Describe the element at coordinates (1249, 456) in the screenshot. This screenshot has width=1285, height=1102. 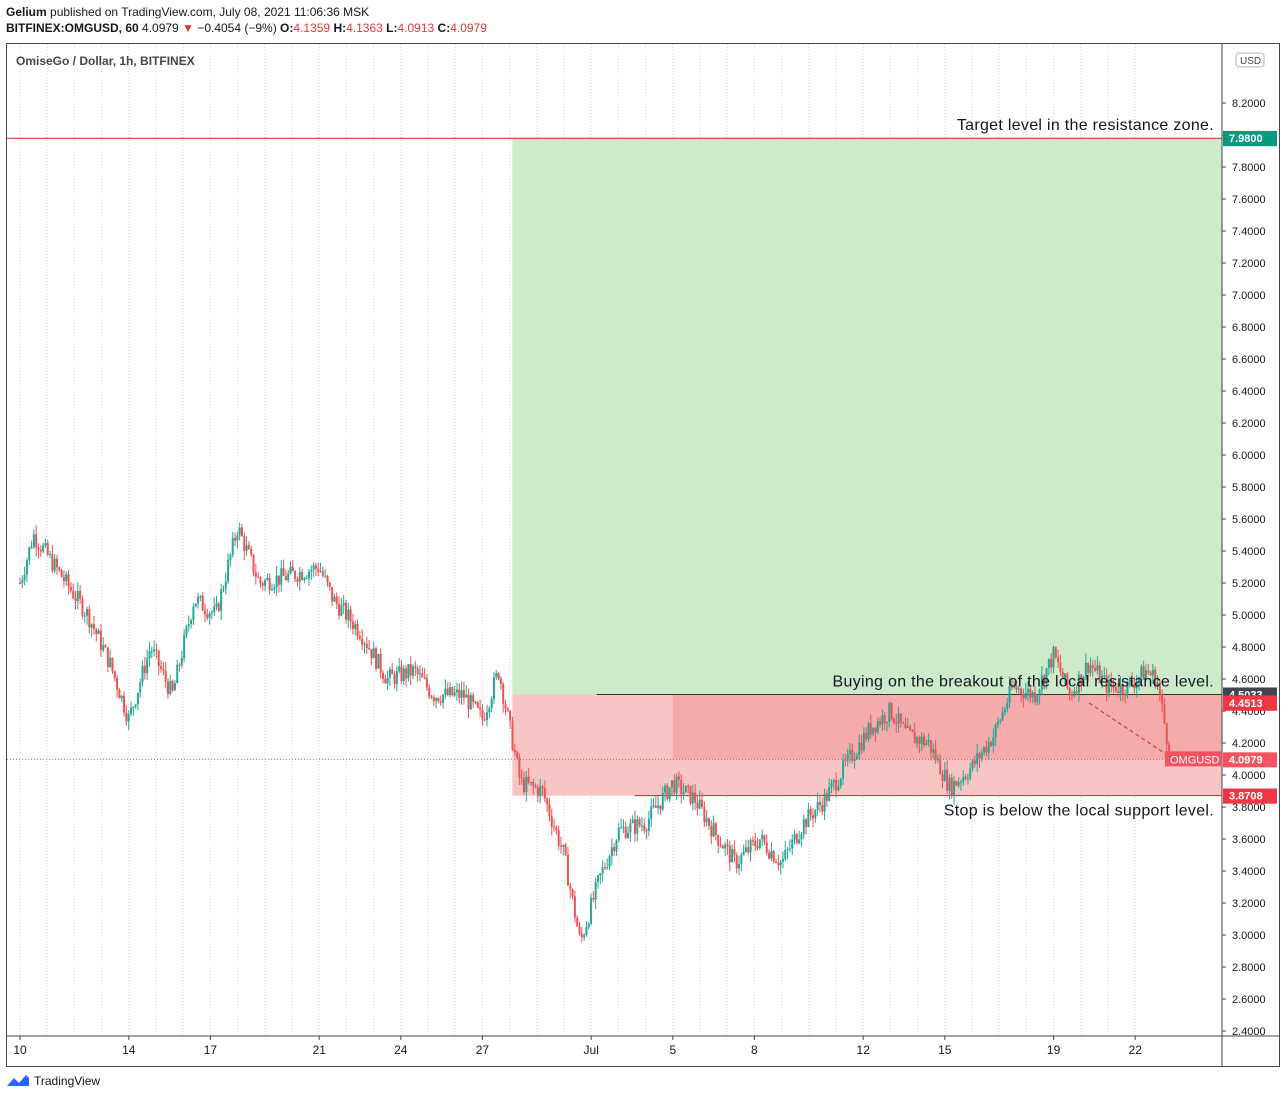
I see `price-tick-label: 6.0000` at that location.